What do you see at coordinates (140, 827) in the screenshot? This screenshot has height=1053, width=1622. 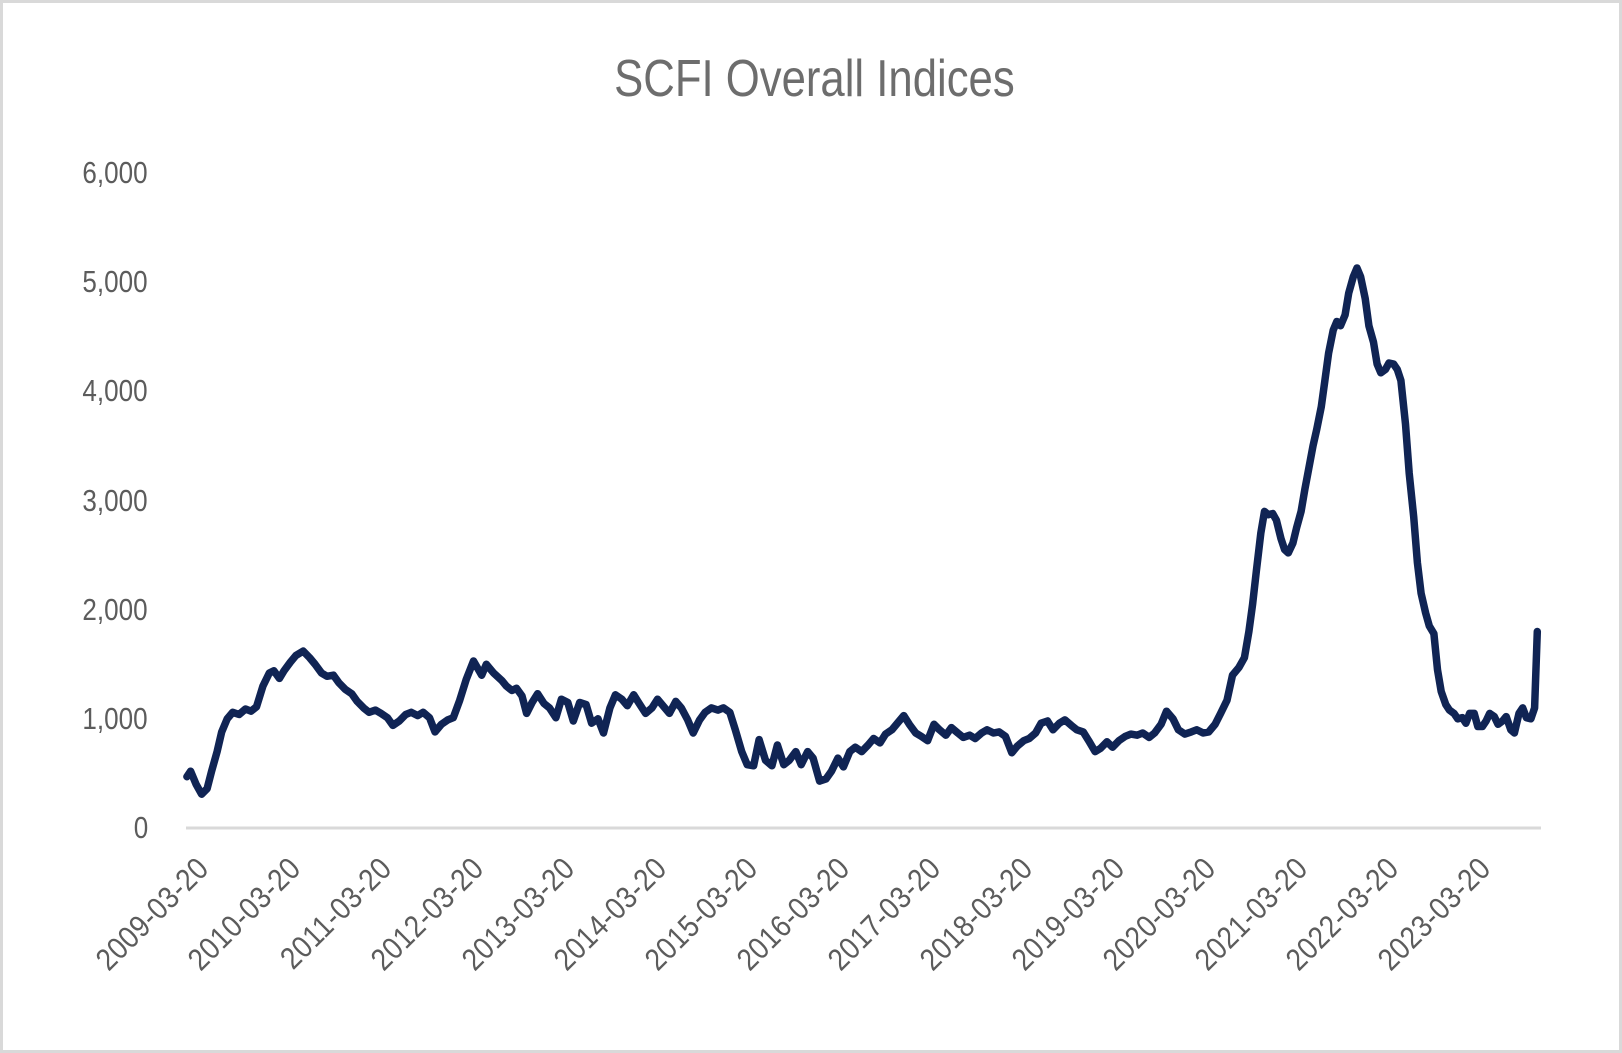 I see `y-tick-label-text: 0` at bounding box center [140, 827].